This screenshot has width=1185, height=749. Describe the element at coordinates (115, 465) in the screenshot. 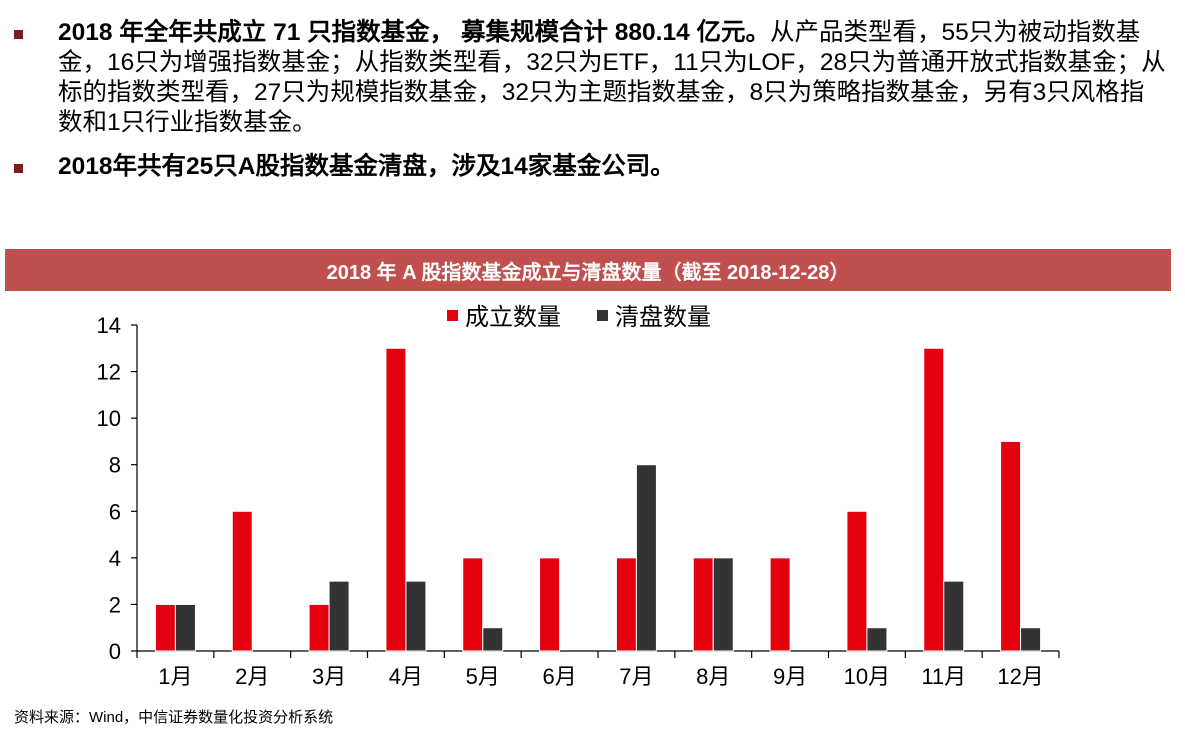

I see `y-tick-label: 8` at that location.